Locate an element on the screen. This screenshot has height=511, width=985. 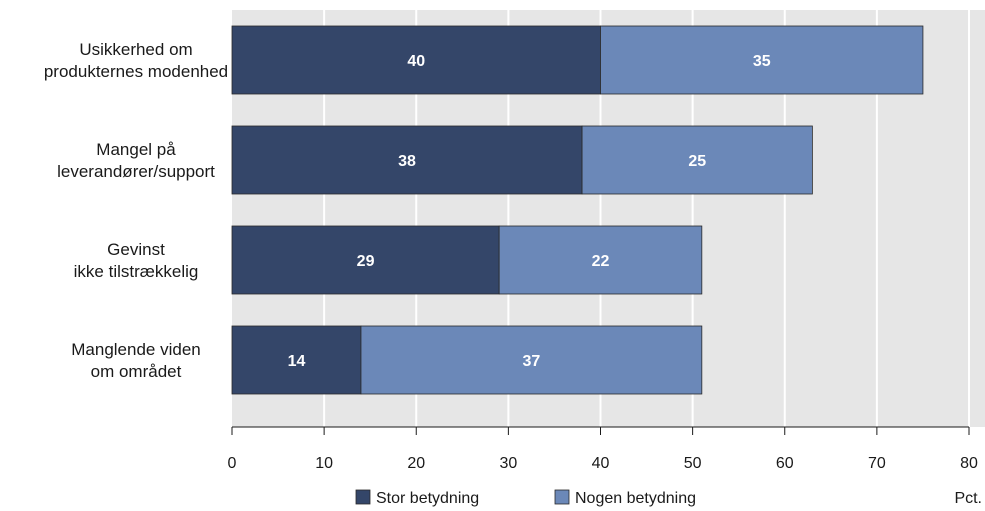
data-label: 40 is located at coordinates (416, 61).